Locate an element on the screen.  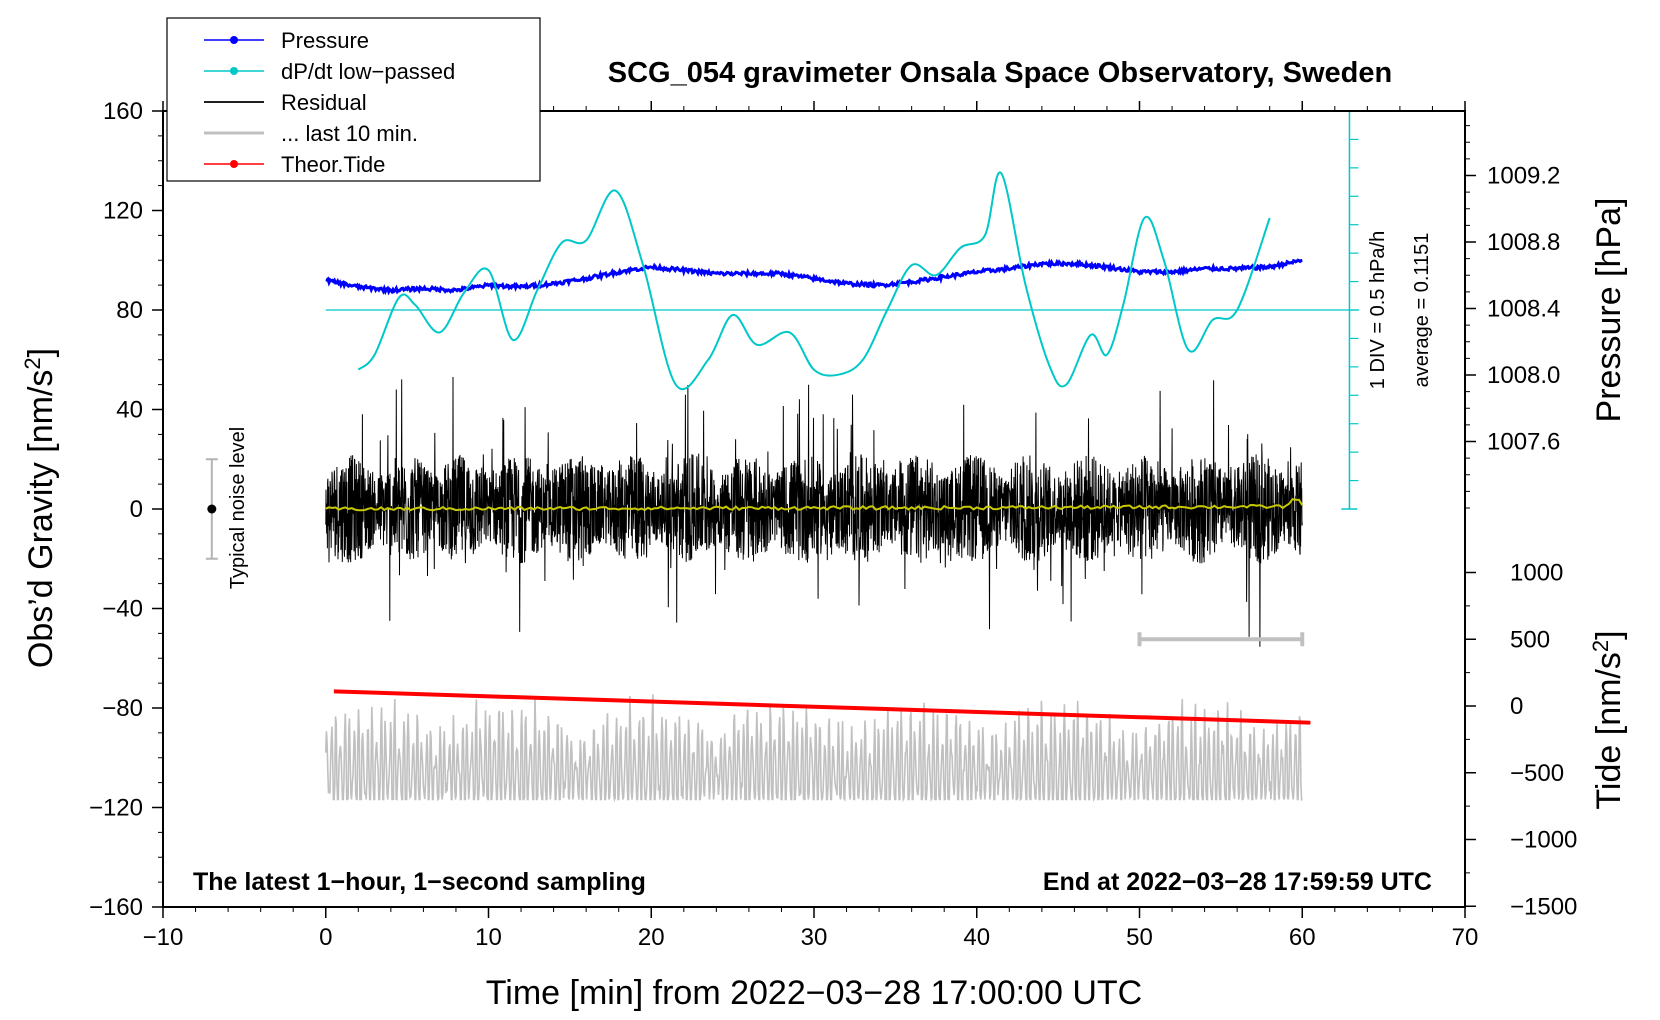
y-axis-tide: 1000 500 0 −500 −1000 −1500 is located at coordinates (1521, 740).